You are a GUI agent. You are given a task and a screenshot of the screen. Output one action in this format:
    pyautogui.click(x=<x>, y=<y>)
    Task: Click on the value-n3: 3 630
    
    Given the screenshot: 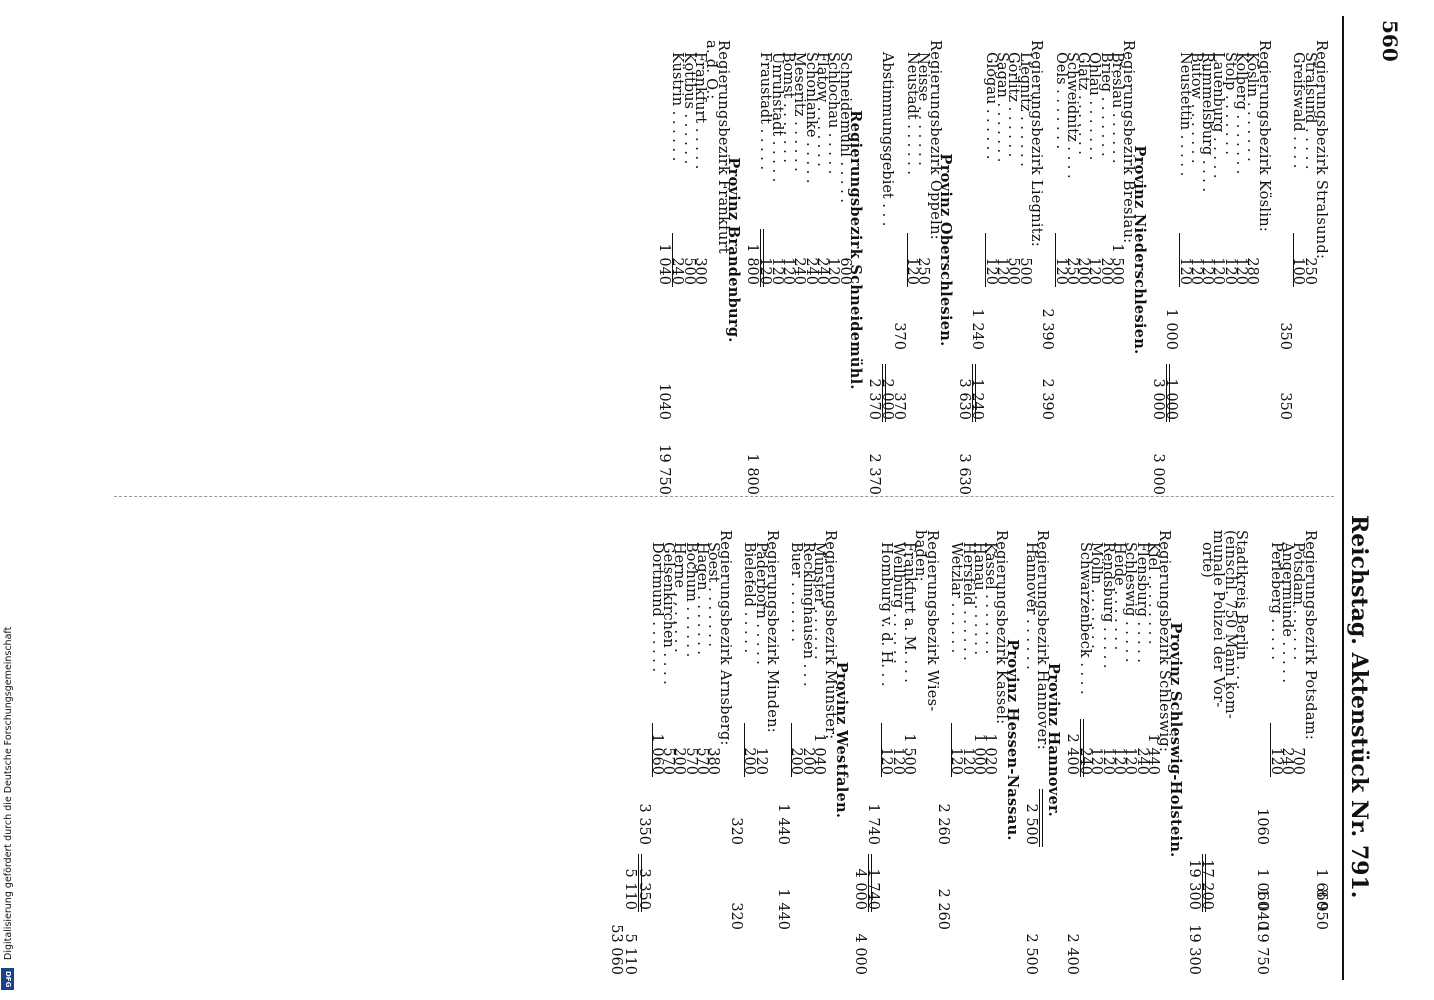 What is the action you would take?
    pyautogui.click(x=964, y=399)
    